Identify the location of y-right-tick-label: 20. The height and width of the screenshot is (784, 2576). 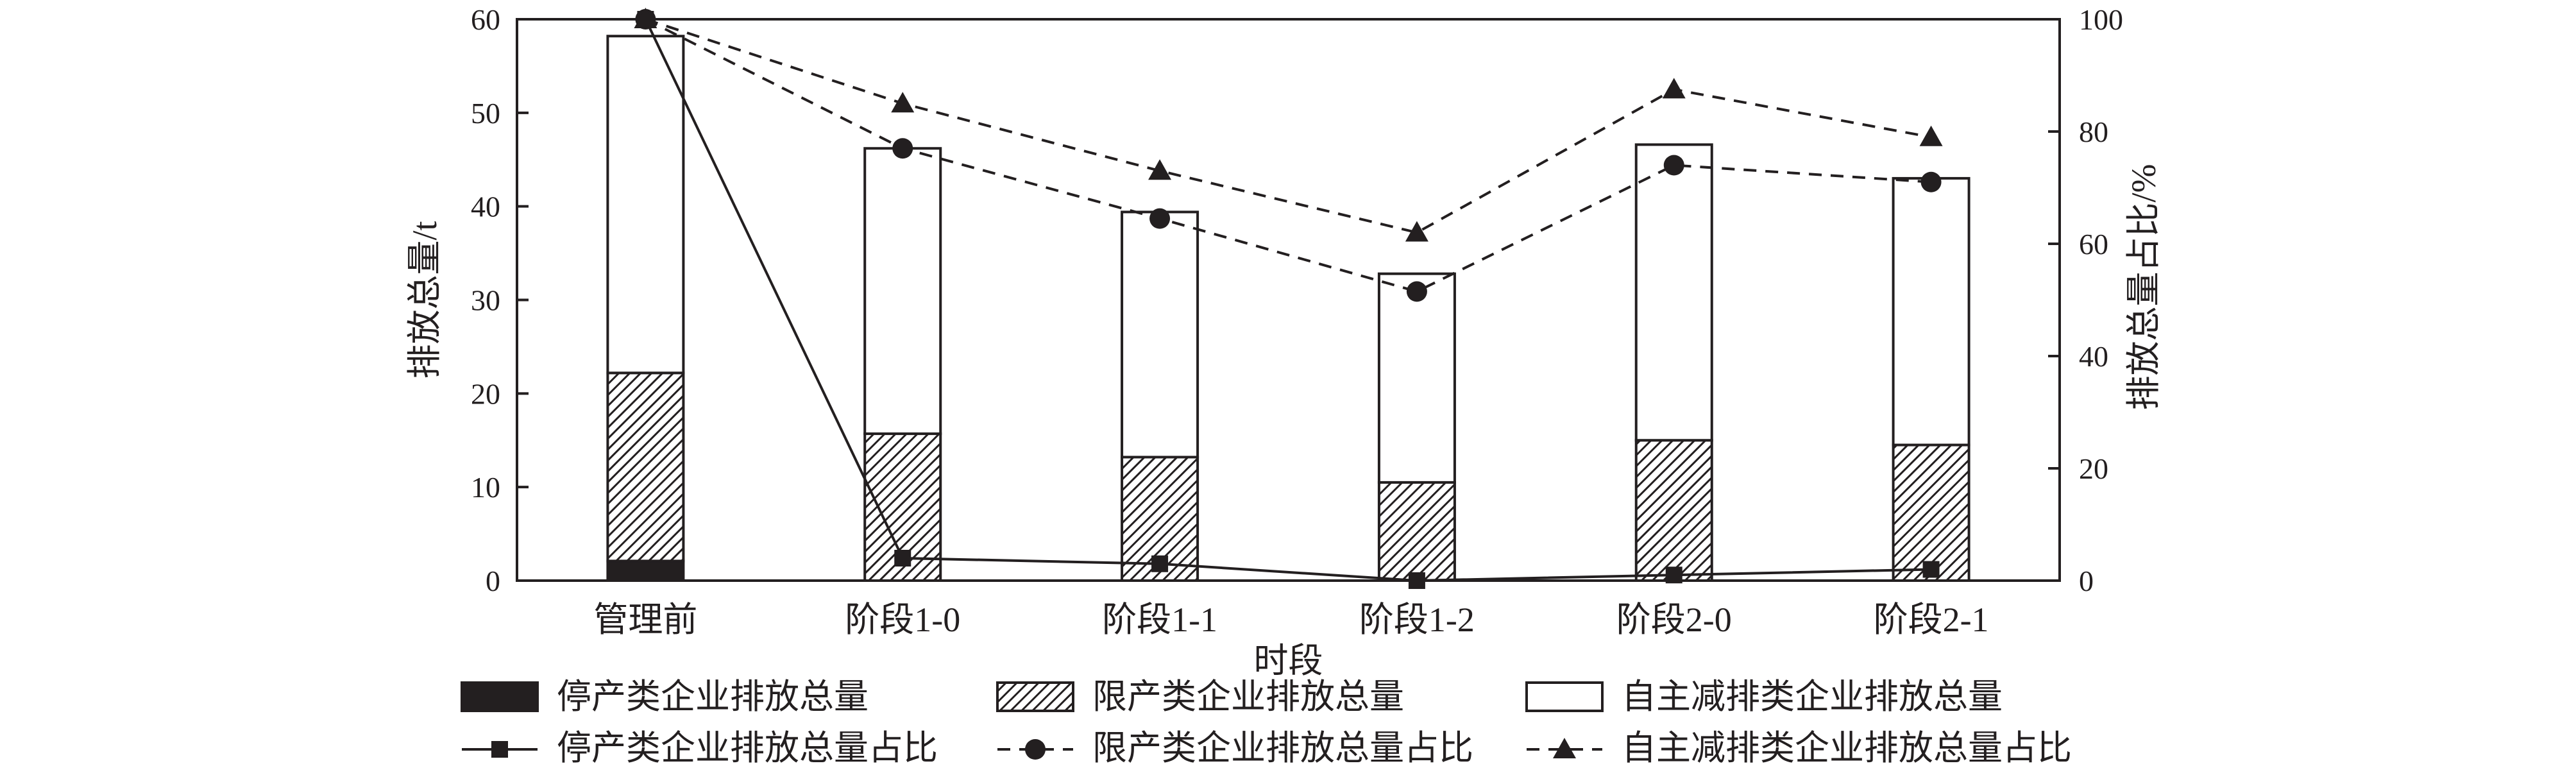
(2093, 468).